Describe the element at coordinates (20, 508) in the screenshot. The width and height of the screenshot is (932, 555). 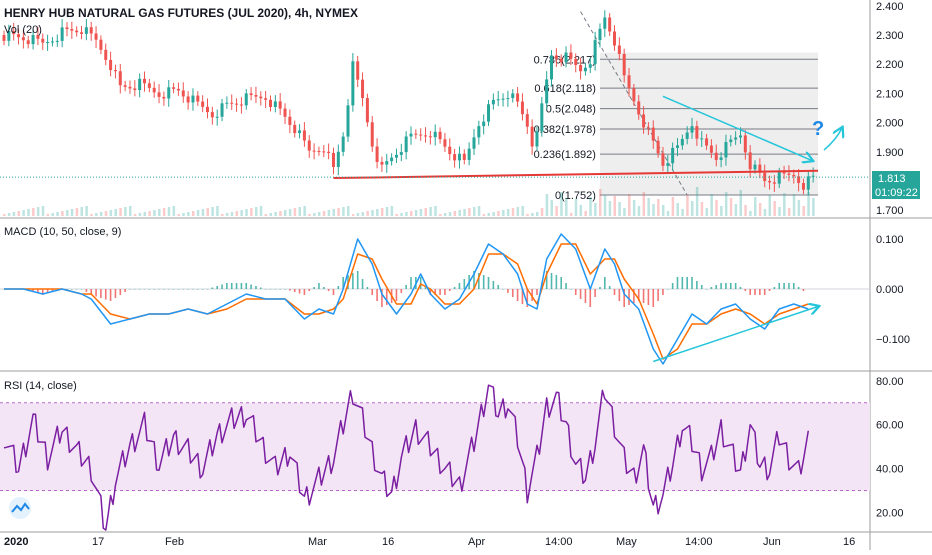
I see `tradingview-logo-icon` at that location.